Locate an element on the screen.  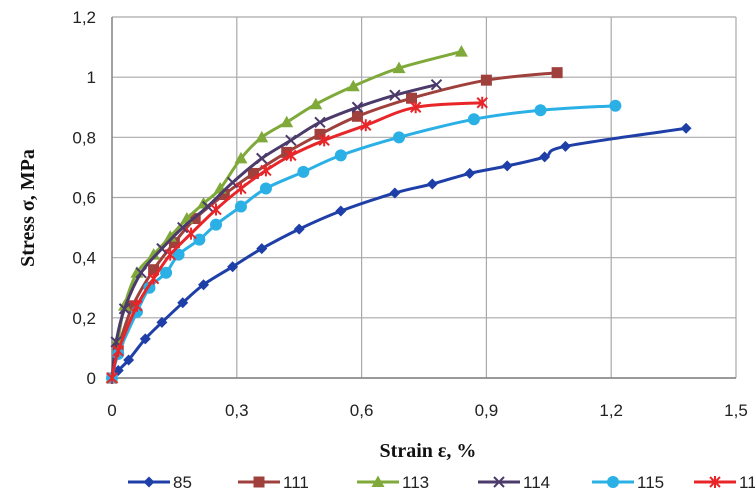
legend-item-115: 115 is located at coordinates (628, 482).